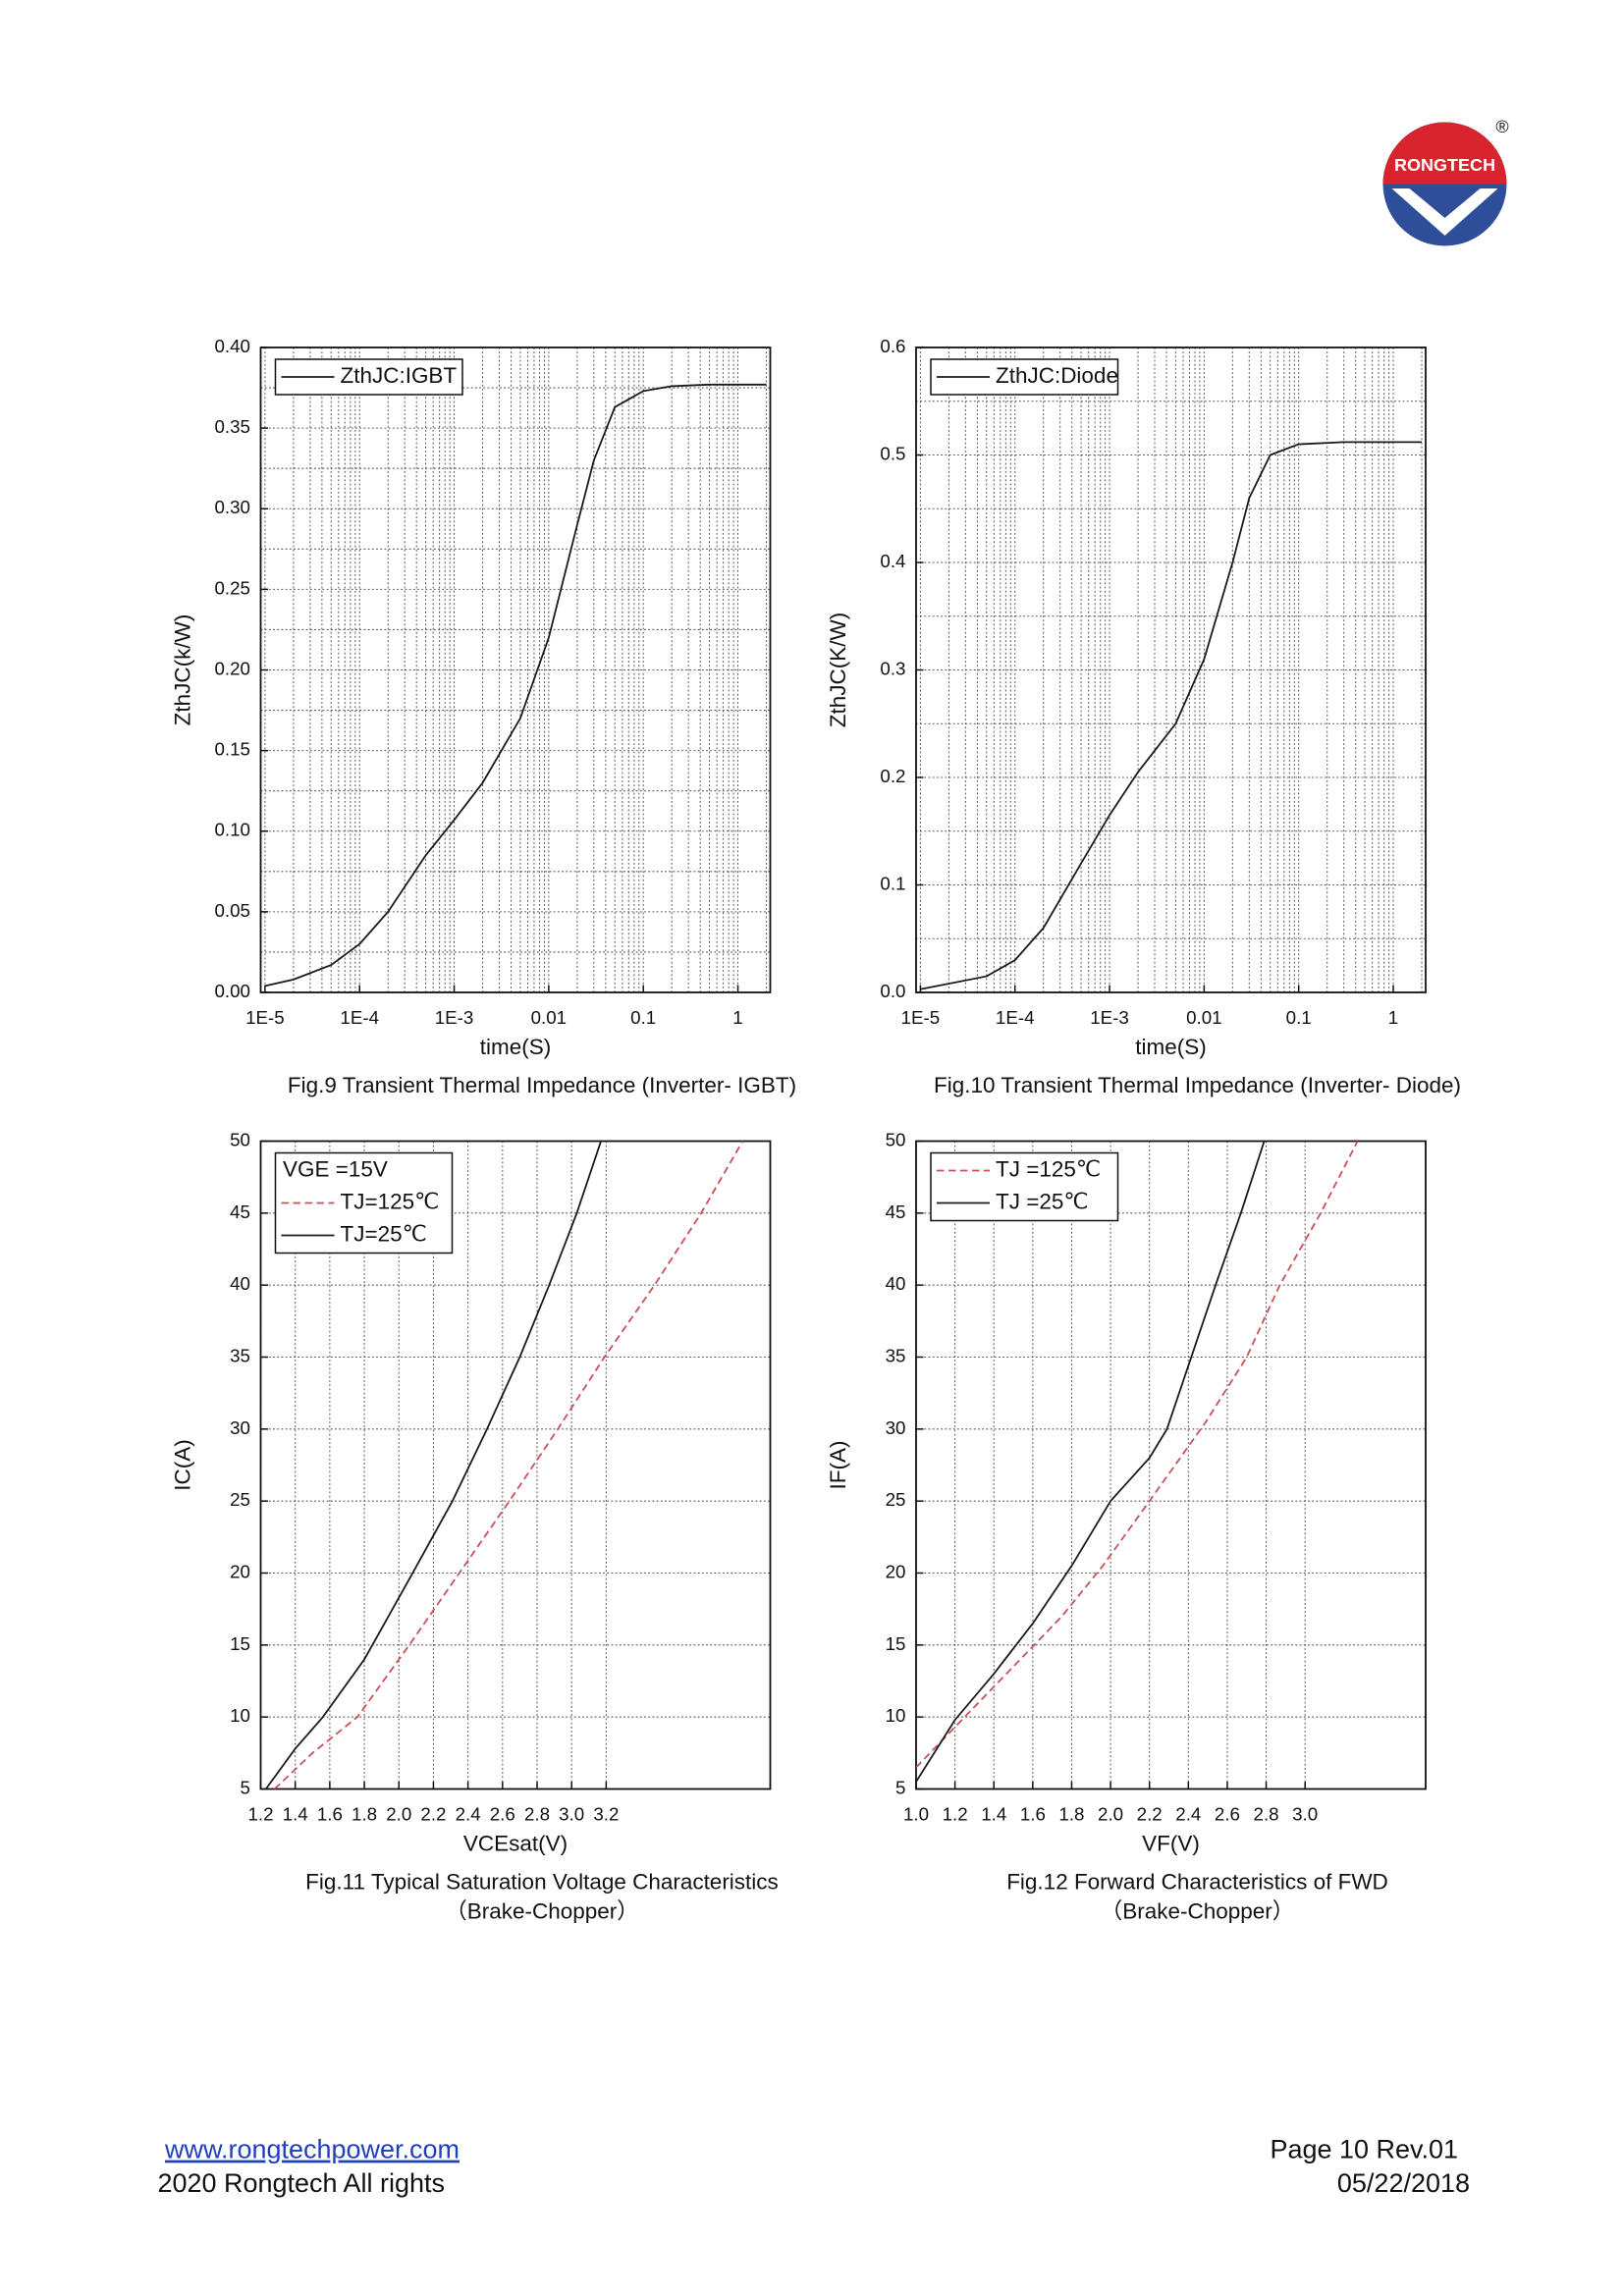 This screenshot has height=2296, width=1624. Describe the element at coordinates (1048, 1168) in the screenshot. I see `legend-label: TJ =125℃` at that location.